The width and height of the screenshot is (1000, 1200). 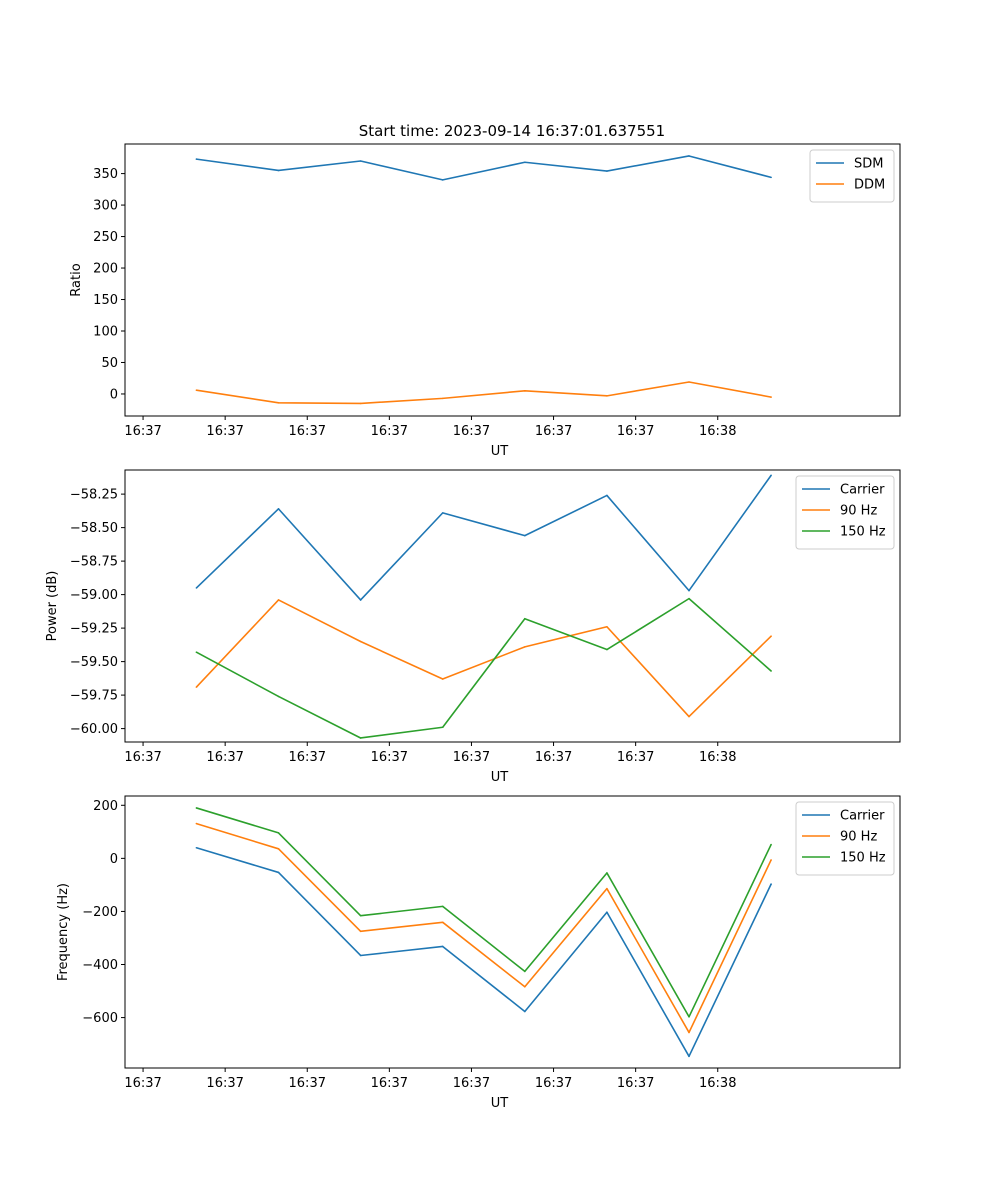 What do you see at coordinates (105, 332) in the screenshot?
I see `y-tick-label: 100` at bounding box center [105, 332].